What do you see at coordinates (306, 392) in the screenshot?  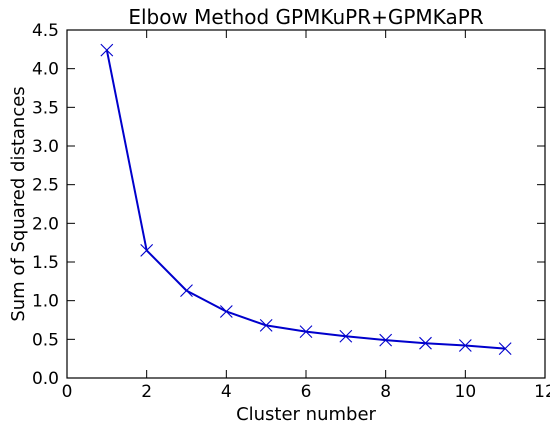 I see `x-tick-label: 6` at bounding box center [306, 392].